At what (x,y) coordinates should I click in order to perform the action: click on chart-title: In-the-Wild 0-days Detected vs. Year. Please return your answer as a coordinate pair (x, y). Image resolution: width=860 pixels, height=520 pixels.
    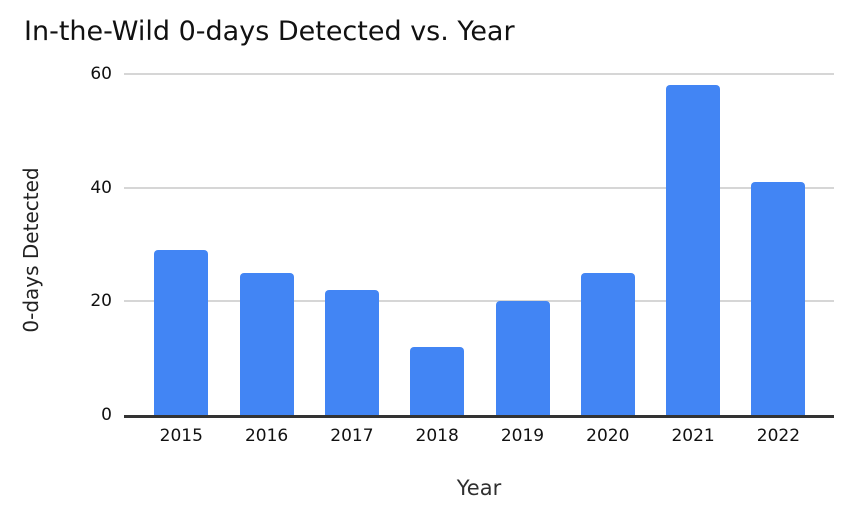
    Looking at the image, I should click on (269, 31).